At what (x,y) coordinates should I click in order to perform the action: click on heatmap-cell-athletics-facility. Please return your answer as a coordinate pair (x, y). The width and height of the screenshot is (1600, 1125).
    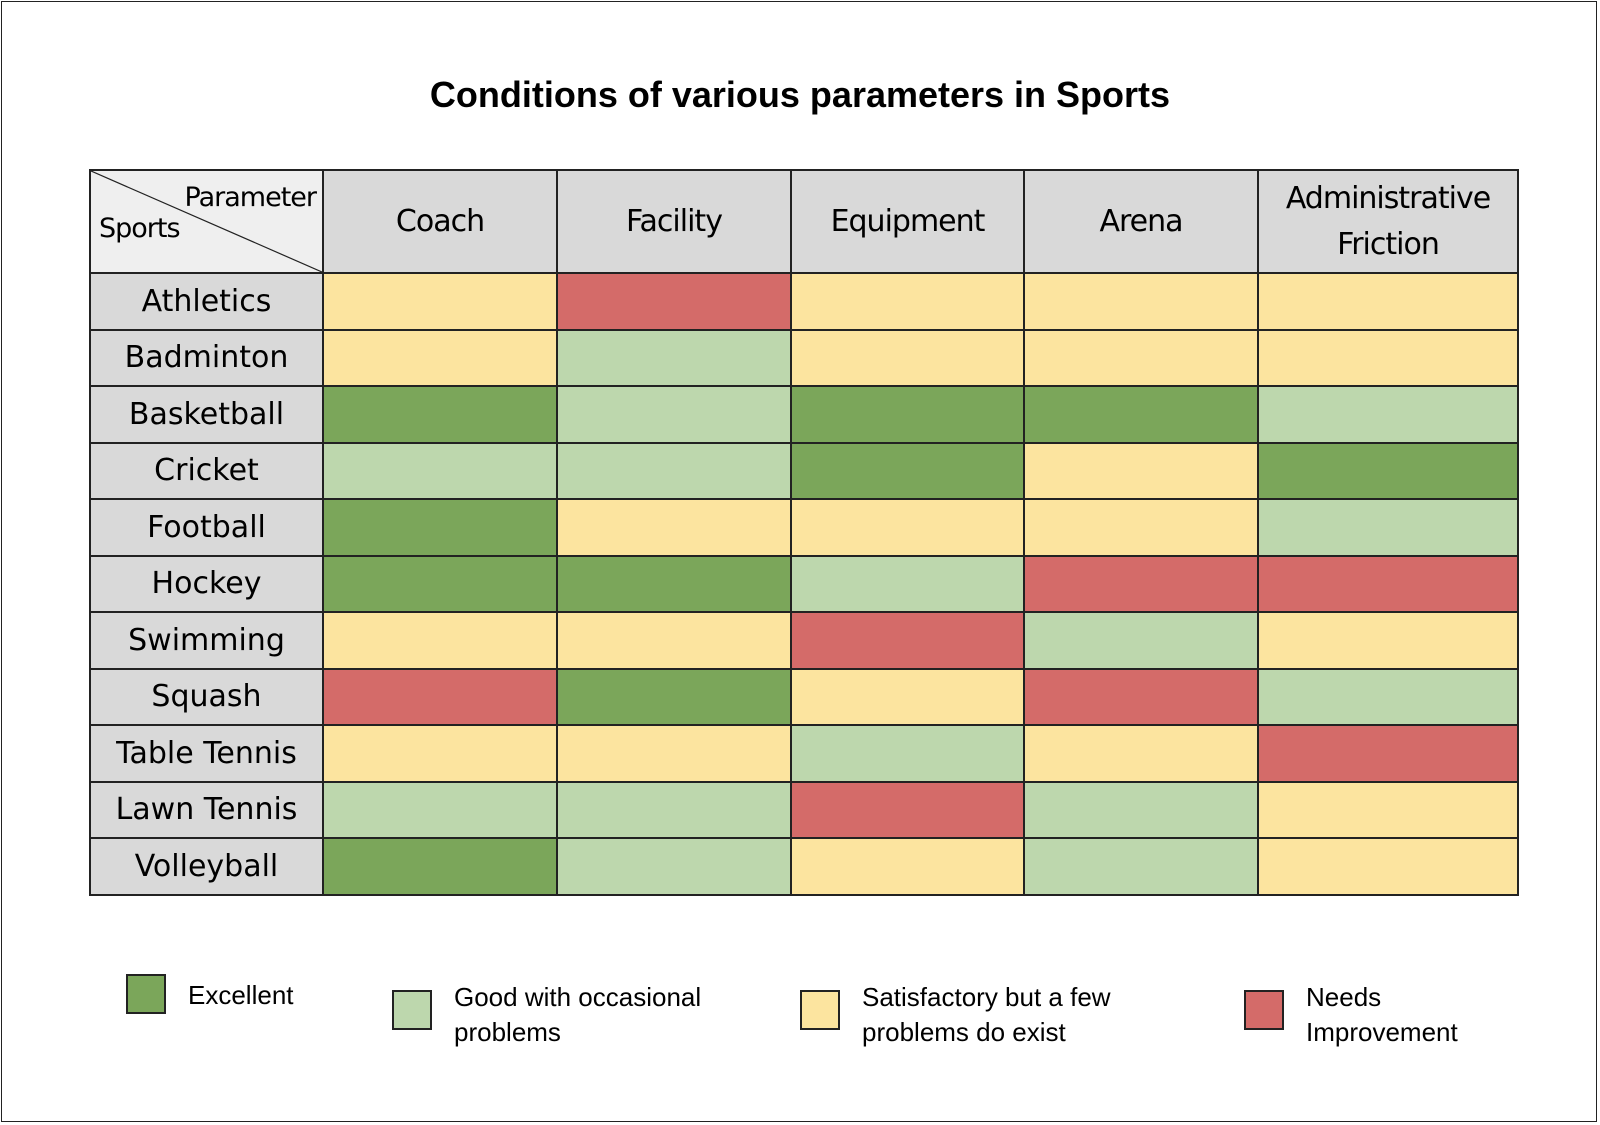
    Looking at the image, I should click on (674, 301).